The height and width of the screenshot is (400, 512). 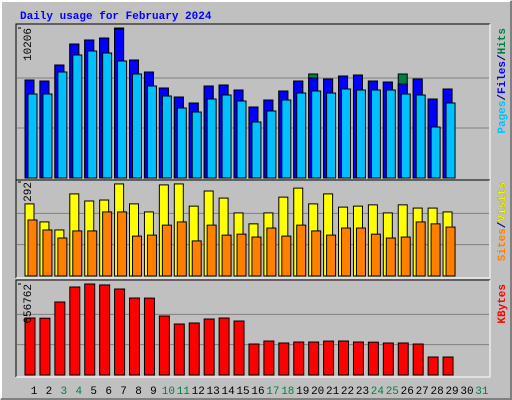 I want to click on y-tick-label: 292, so click(x=29, y=192).